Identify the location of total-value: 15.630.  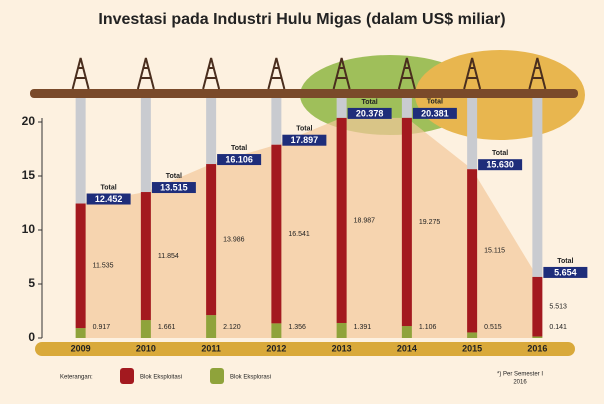
(500, 165).